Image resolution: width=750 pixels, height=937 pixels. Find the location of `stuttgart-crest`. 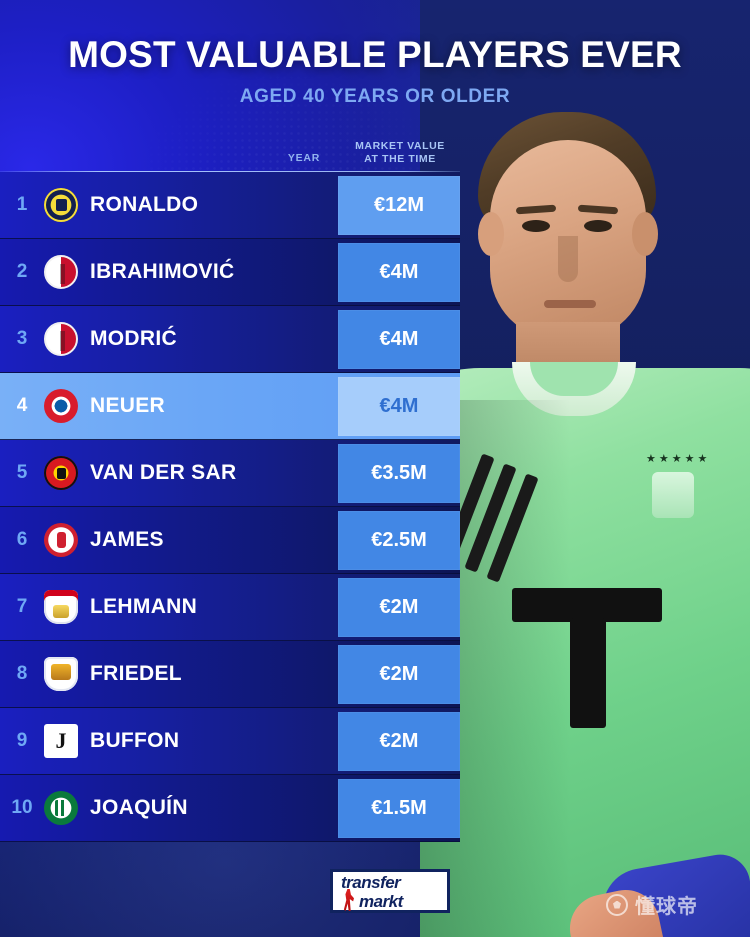

stuttgart-crest is located at coordinates (61, 607).